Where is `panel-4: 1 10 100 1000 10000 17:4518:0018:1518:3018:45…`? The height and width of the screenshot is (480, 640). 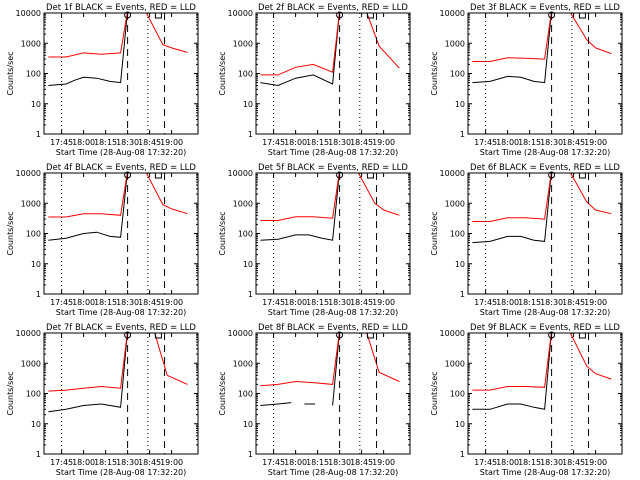
panel-4: 1 10 100 1000 10000 17:4518:0018:1518:3018:45… is located at coordinates (102, 240).